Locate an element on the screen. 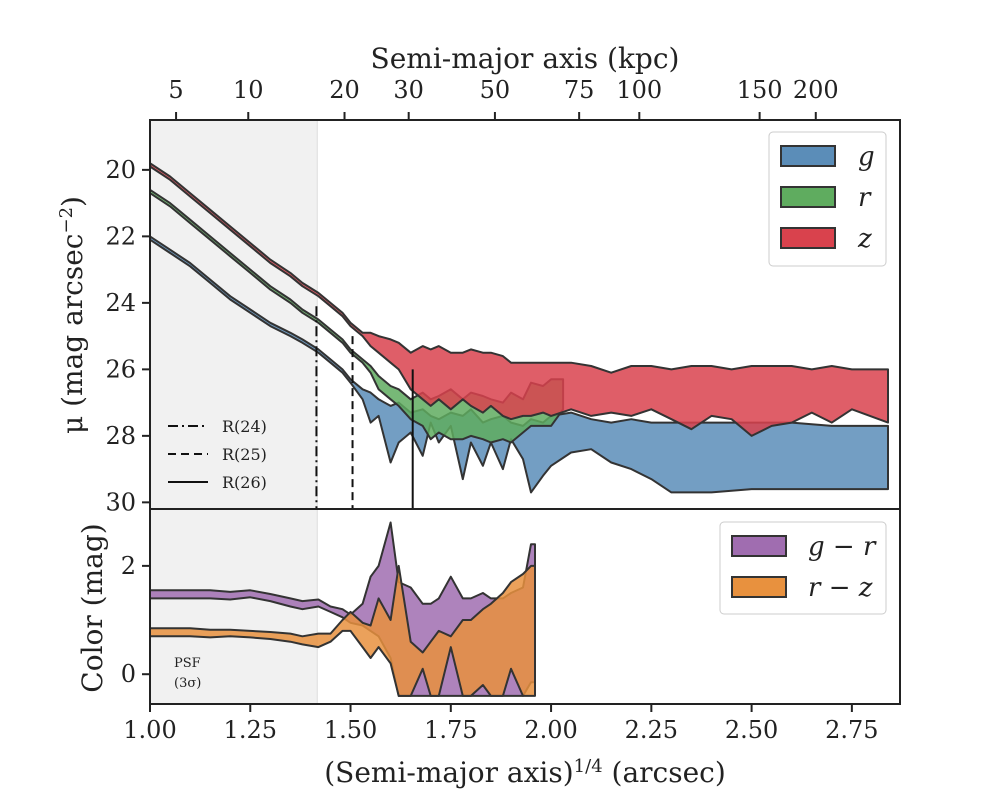  x-tick-label: 1.25 is located at coordinates (250, 730).